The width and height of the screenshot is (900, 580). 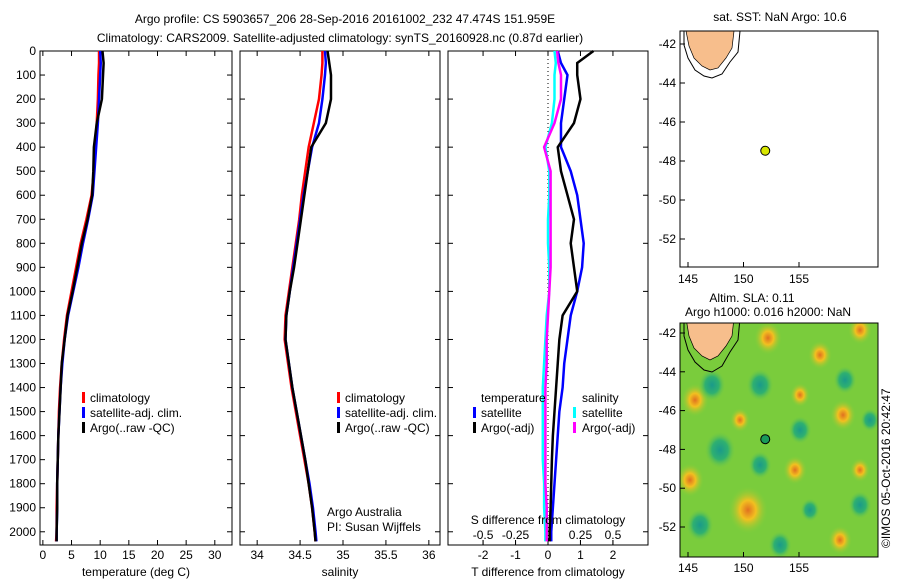 I want to click on y-tick-label: 1000, so click(x=22, y=291).